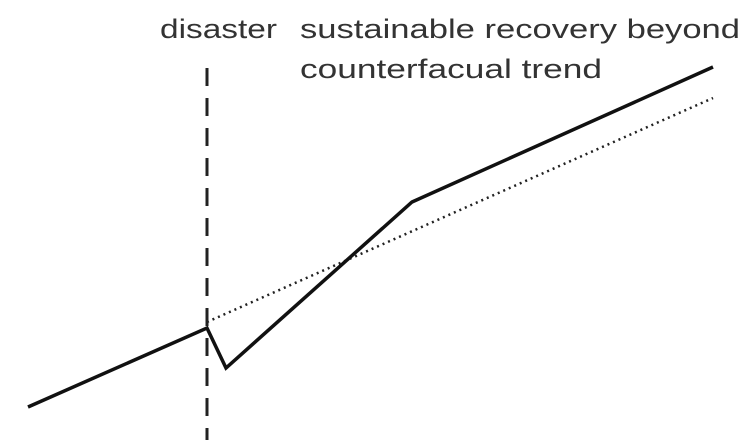  I want to click on event-label: disaster, so click(218, 29).